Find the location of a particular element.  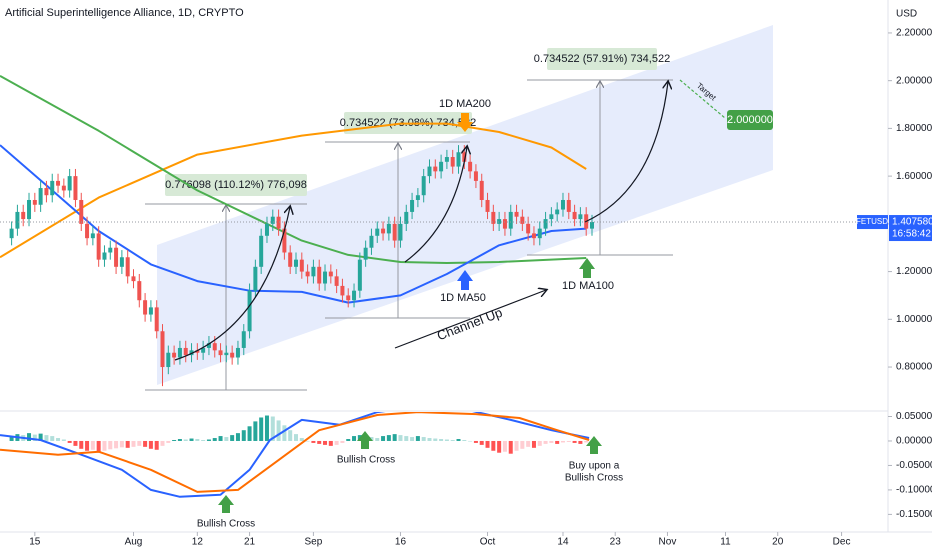

ma-label: 1D MA200 is located at coordinates (465, 104).